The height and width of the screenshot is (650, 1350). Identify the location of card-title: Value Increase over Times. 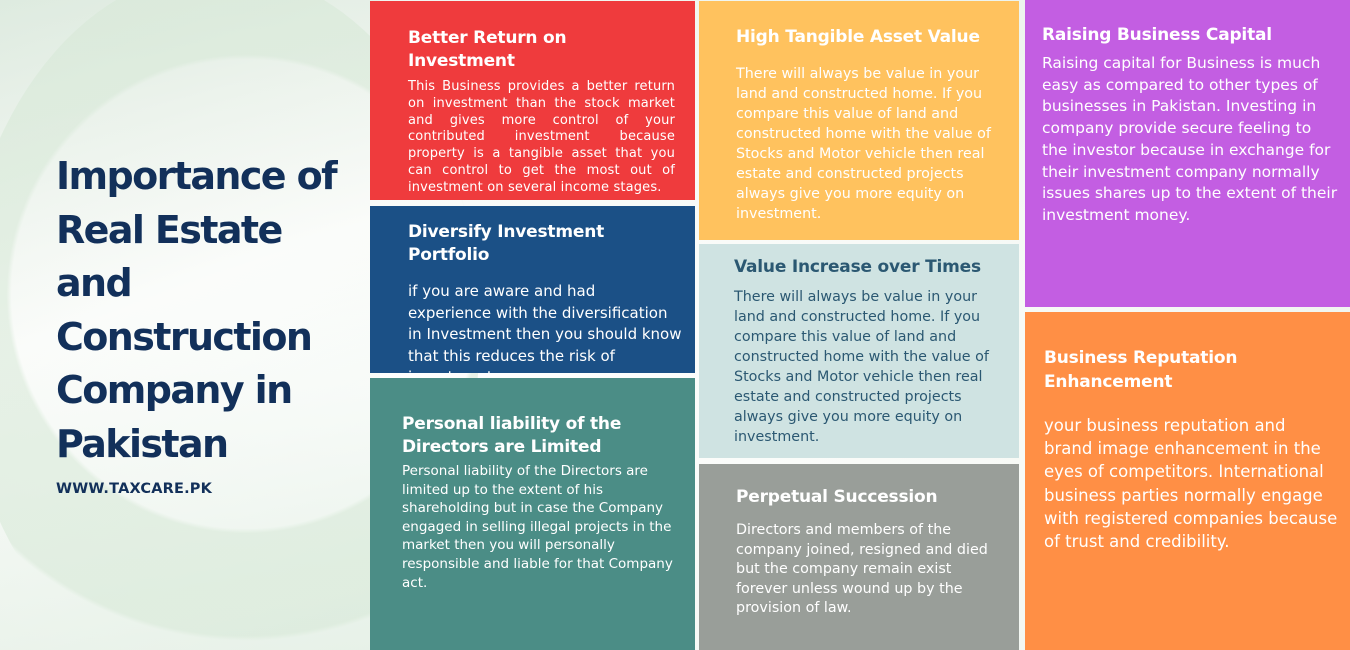
(857, 267).